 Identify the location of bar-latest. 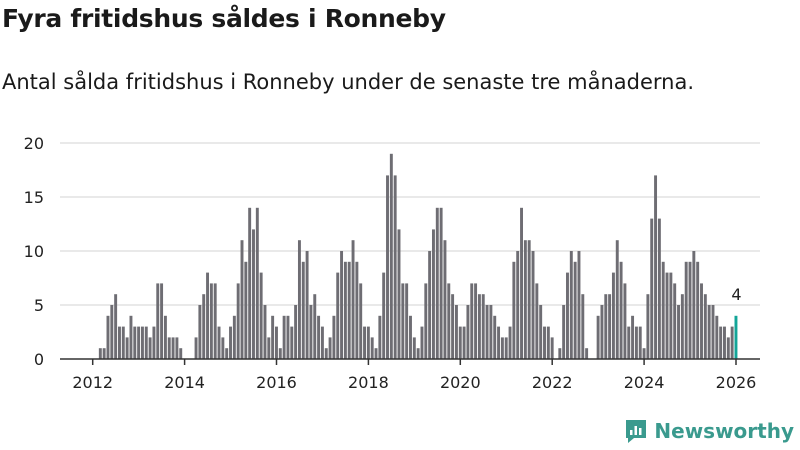
(736, 337).